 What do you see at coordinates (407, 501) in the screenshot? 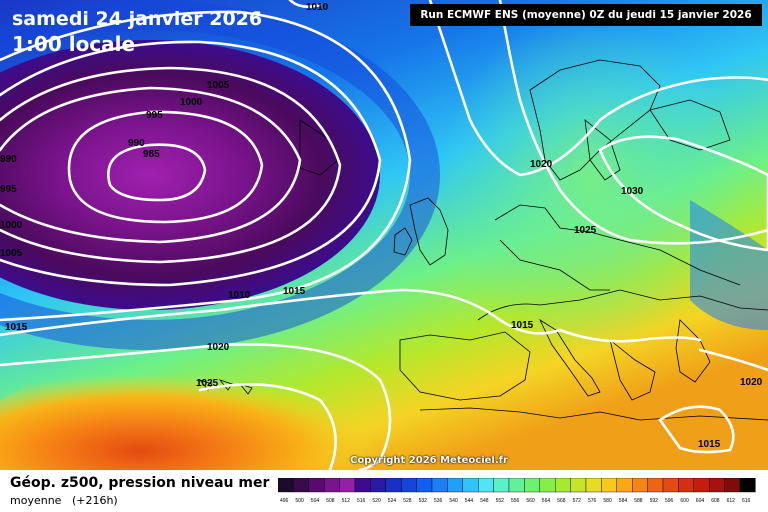
I see `color-scale-tick: 528` at bounding box center [407, 501].